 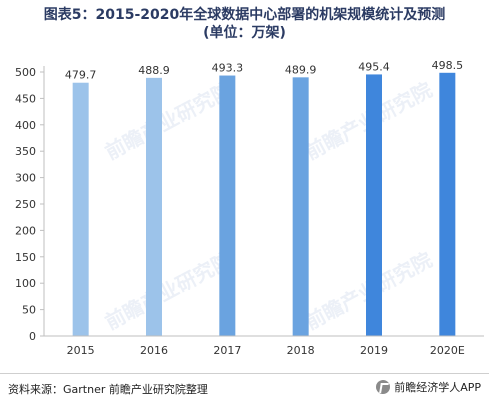 What do you see at coordinates (301, 69) in the screenshot?
I see `data-label-2018: 489.9` at bounding box center [301, 69].